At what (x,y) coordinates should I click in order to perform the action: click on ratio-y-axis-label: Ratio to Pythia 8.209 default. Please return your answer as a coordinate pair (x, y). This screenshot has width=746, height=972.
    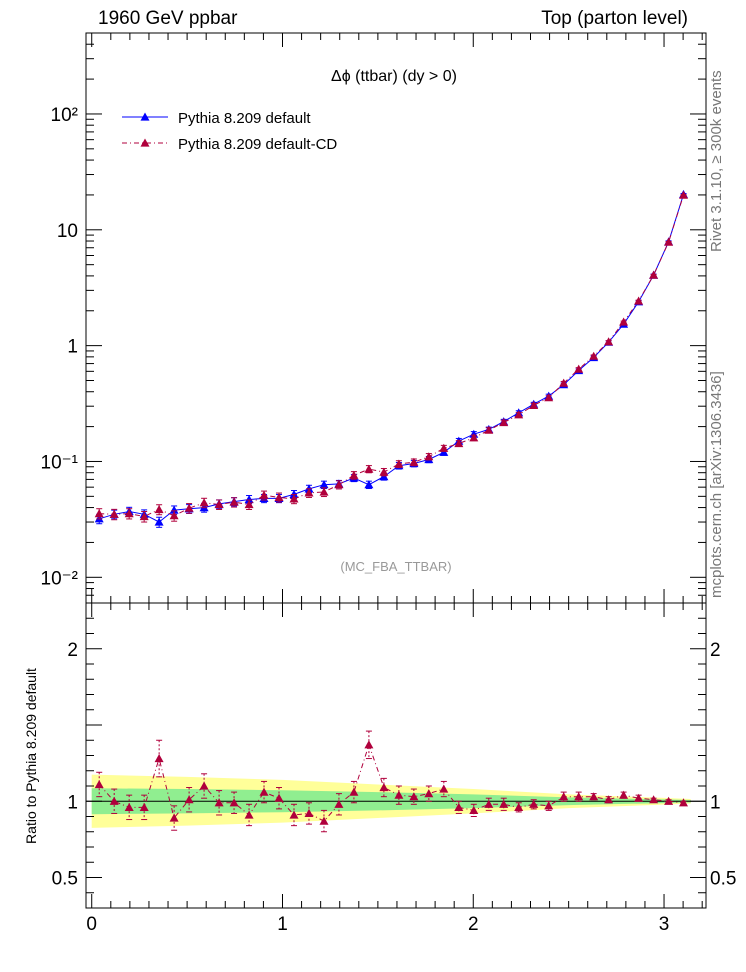
    Looking at the image, I should click on (31, 756).